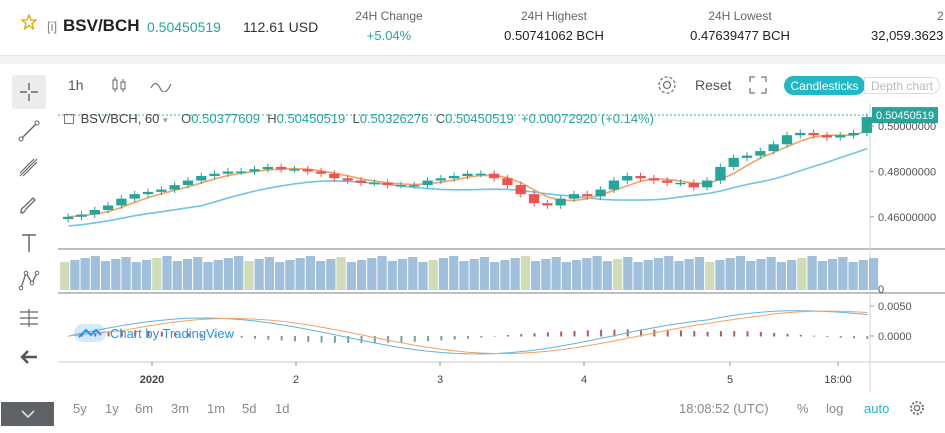 This screenshot has height=433, width=945. Describe the element at coordinates (296, 380) in the screenshot. I see `time-tick-label: 2` at that location.